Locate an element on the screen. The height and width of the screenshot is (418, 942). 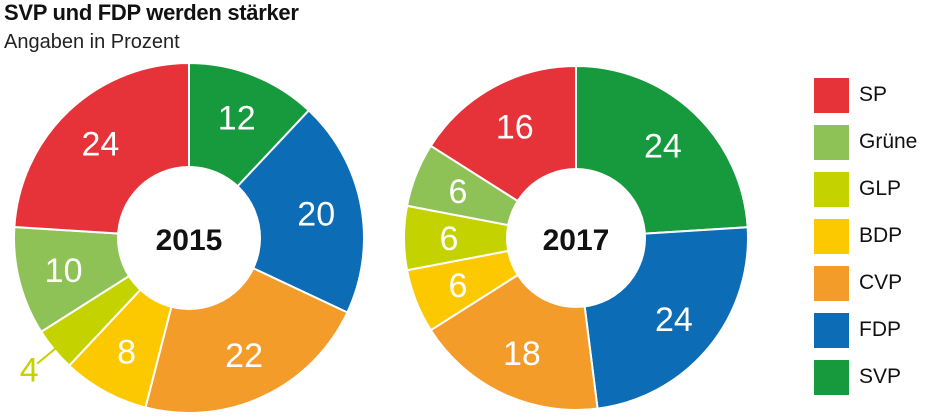
donut-hole-2017 is located at coordinates (576, 238).